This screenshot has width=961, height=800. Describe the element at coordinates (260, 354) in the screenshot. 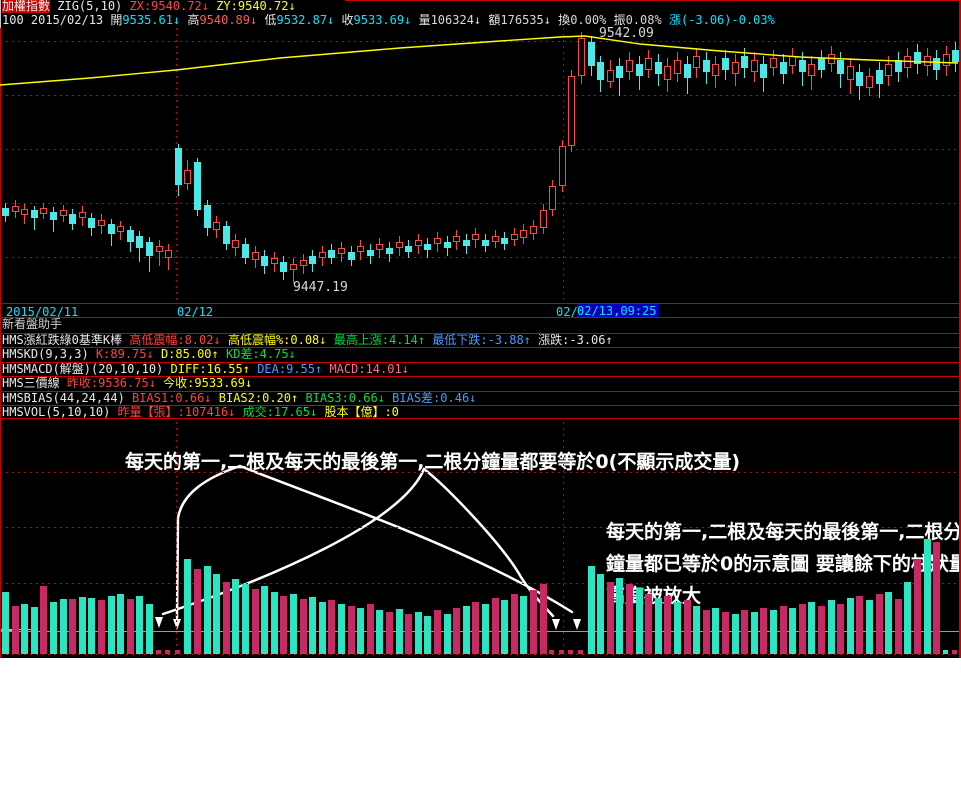

I see `indicator-value: KD差:4.75↓` at that location.